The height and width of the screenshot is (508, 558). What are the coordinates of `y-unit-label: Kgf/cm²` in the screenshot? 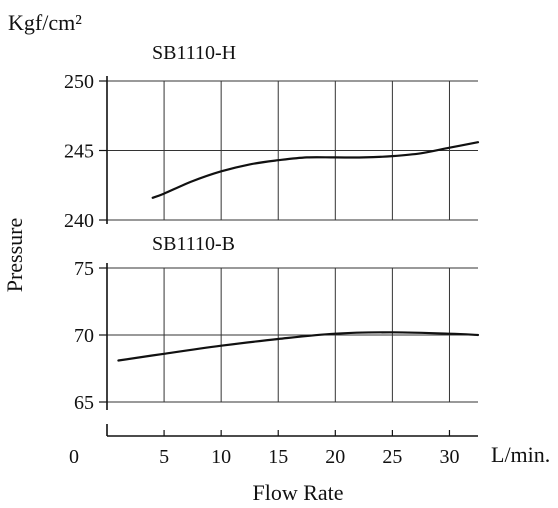 It's located at (45, 22).